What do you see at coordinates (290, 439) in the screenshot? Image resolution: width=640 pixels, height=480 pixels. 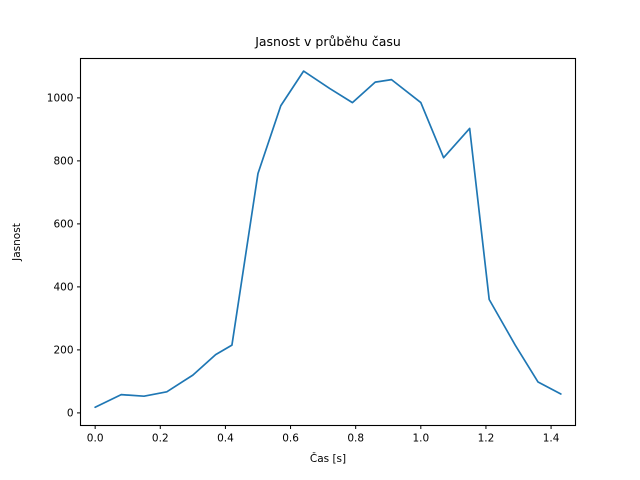 I see `x-tick-label: 0.6` at bounding box center [290, 439].